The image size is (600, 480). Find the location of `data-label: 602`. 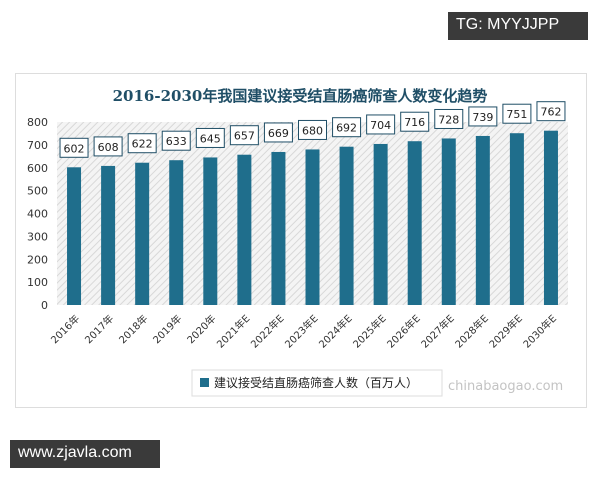

data-label: 602 is located at coordinates (74, 148).